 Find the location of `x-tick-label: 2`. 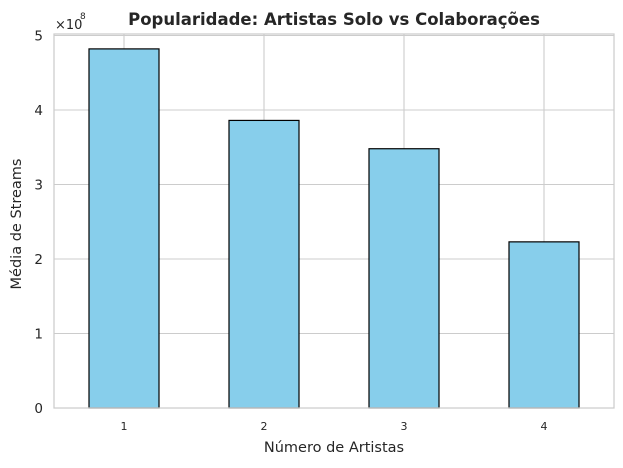

x-tick-label: 2 is located at coordinates (264, 426).